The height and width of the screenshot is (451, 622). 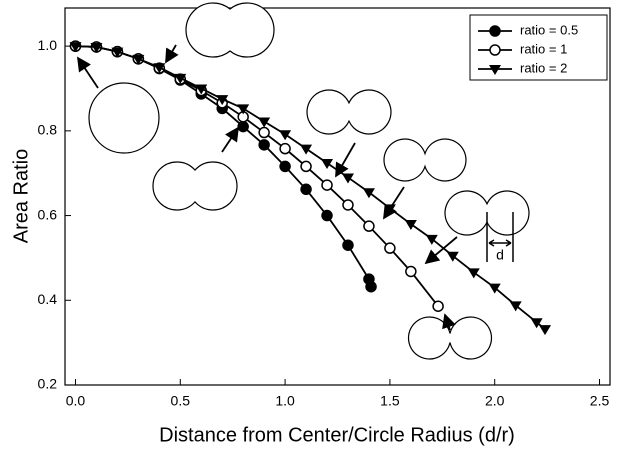 What do you see at coordinates (500, 255) in the screenshot?
I see `annotation: d` at bounding box center [500, 255].